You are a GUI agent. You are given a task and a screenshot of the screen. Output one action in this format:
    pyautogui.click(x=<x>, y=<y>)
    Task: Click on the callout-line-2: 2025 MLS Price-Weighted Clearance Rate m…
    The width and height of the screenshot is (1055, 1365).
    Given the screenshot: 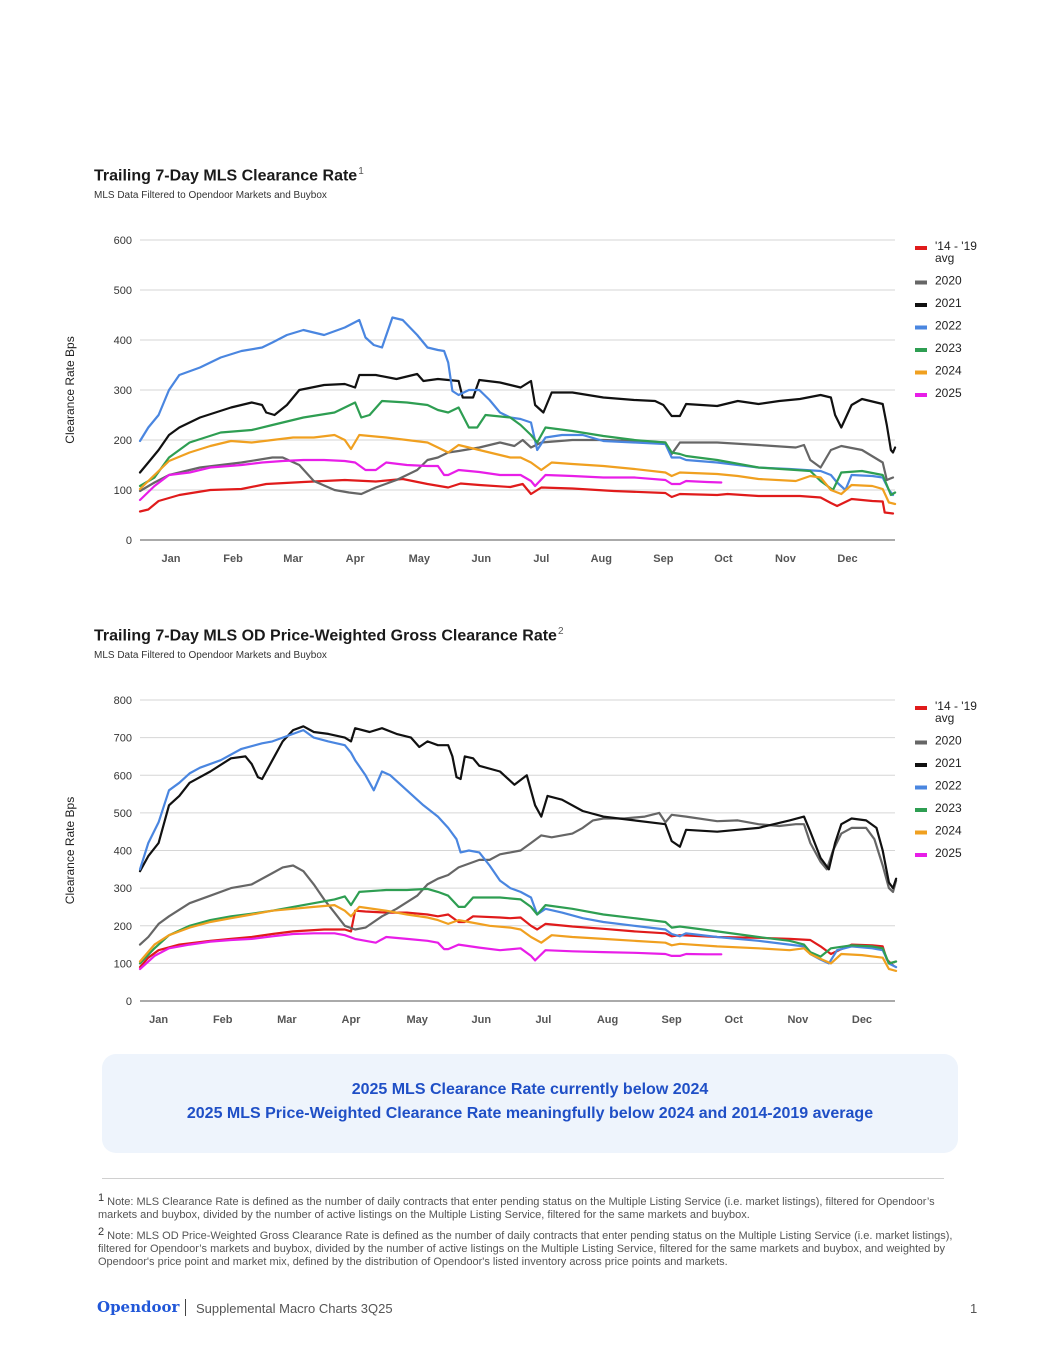 What is the action you would take?
    pyautogui.click(x=530, y=1113)
    